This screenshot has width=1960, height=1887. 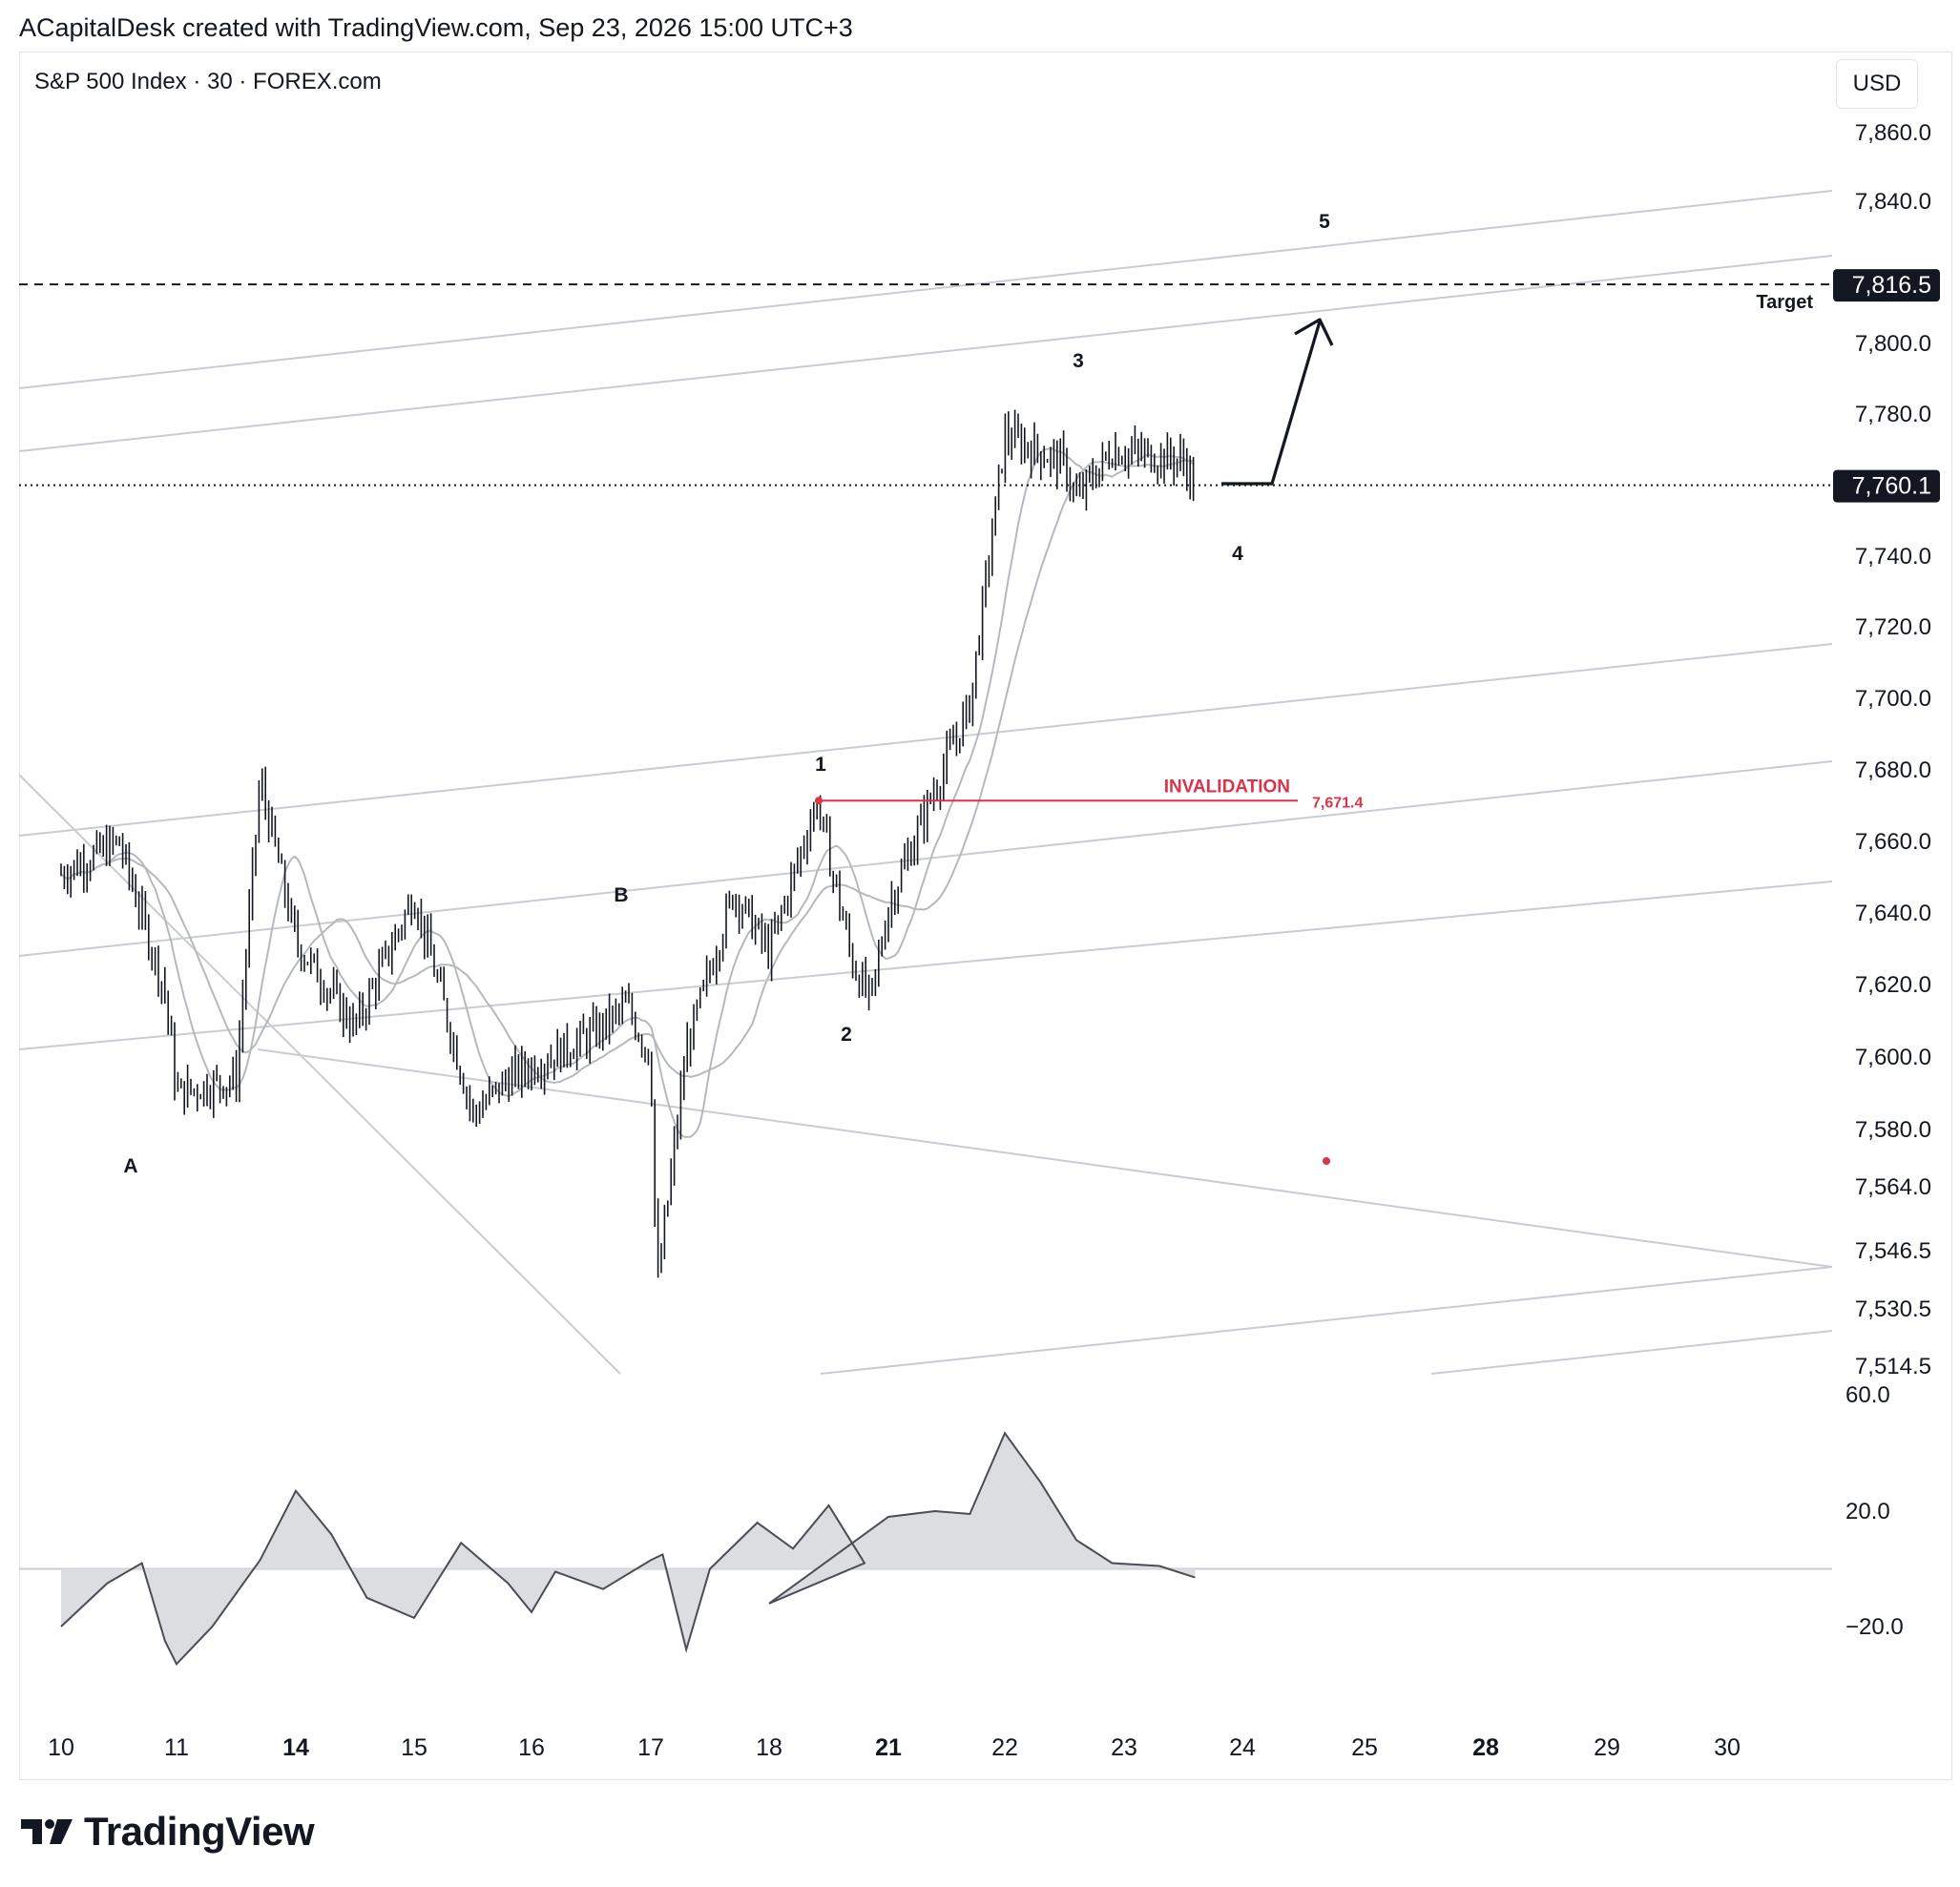 I want to click on price-tick-label: 7,580.0, so click(x=1893, y=1130).